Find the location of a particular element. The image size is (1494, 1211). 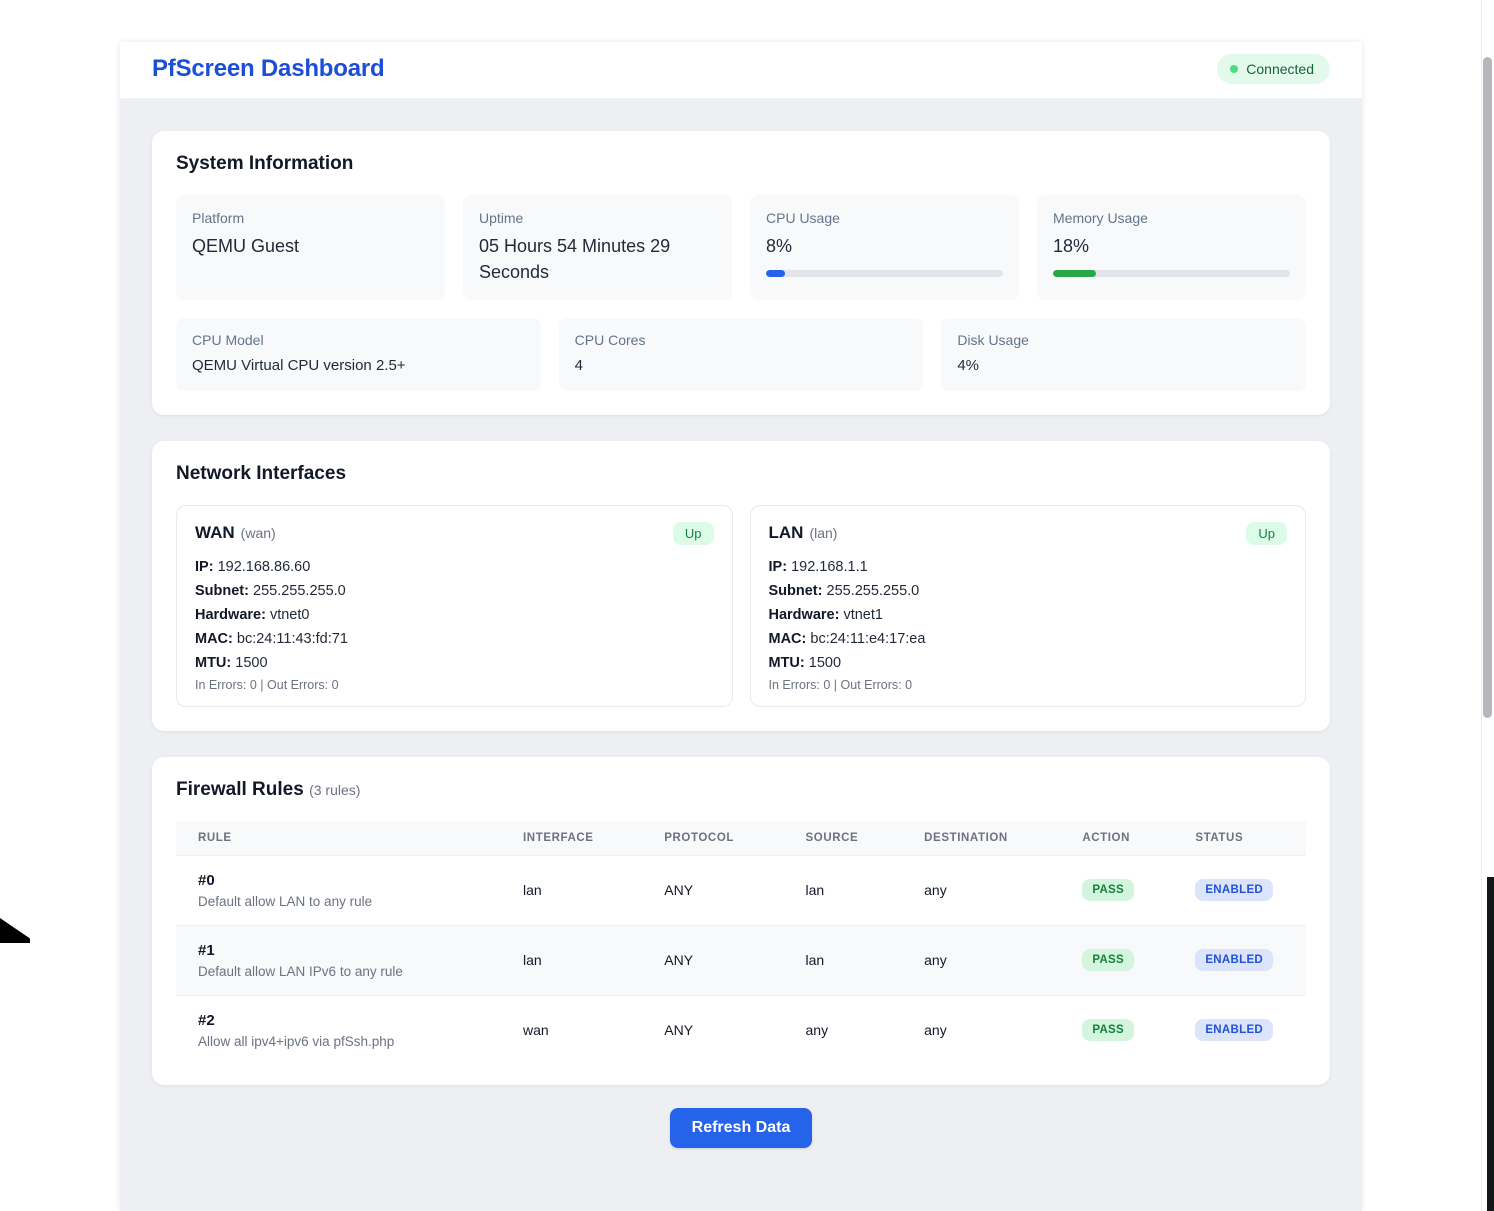

refresh-data-button: Refresh Data is located at coordinates (741, 1127).